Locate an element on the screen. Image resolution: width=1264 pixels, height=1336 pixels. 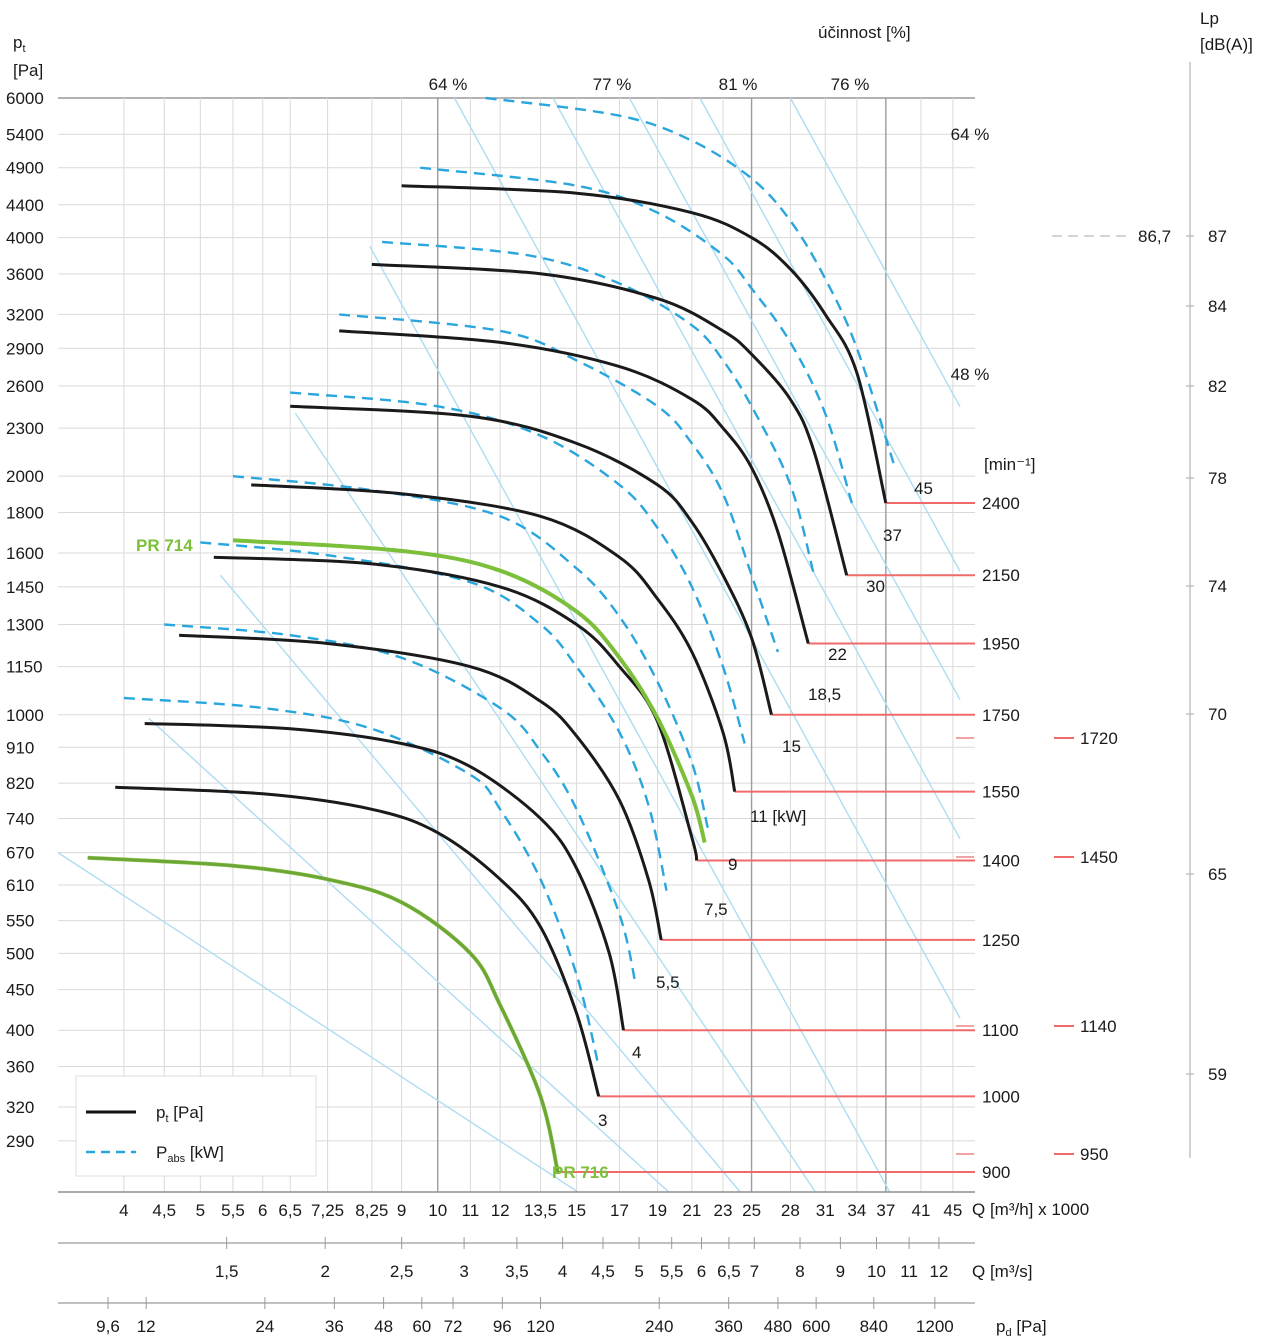
y-tick-label: 550 is located at coordinates (20, 921).